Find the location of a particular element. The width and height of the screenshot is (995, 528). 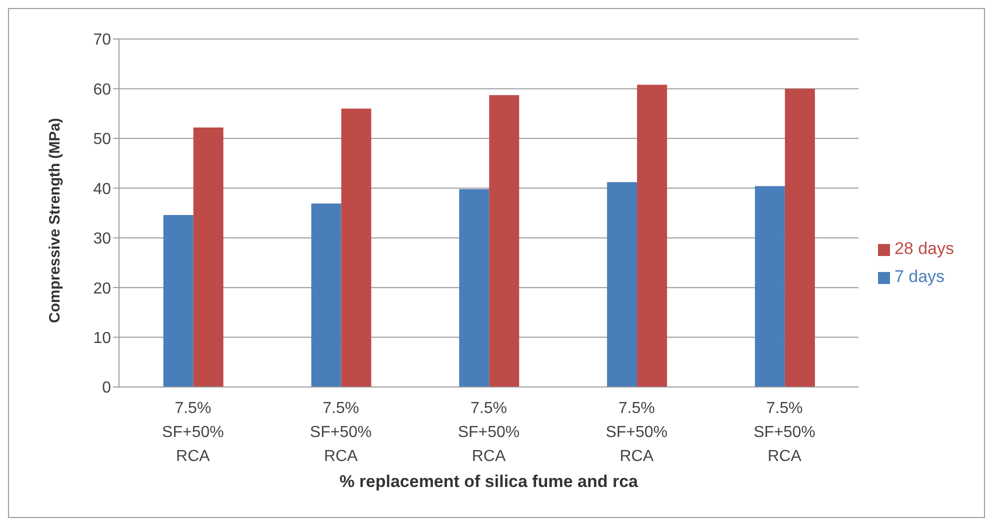

y-tick-label: 70 is located at coordinates (102, 40).